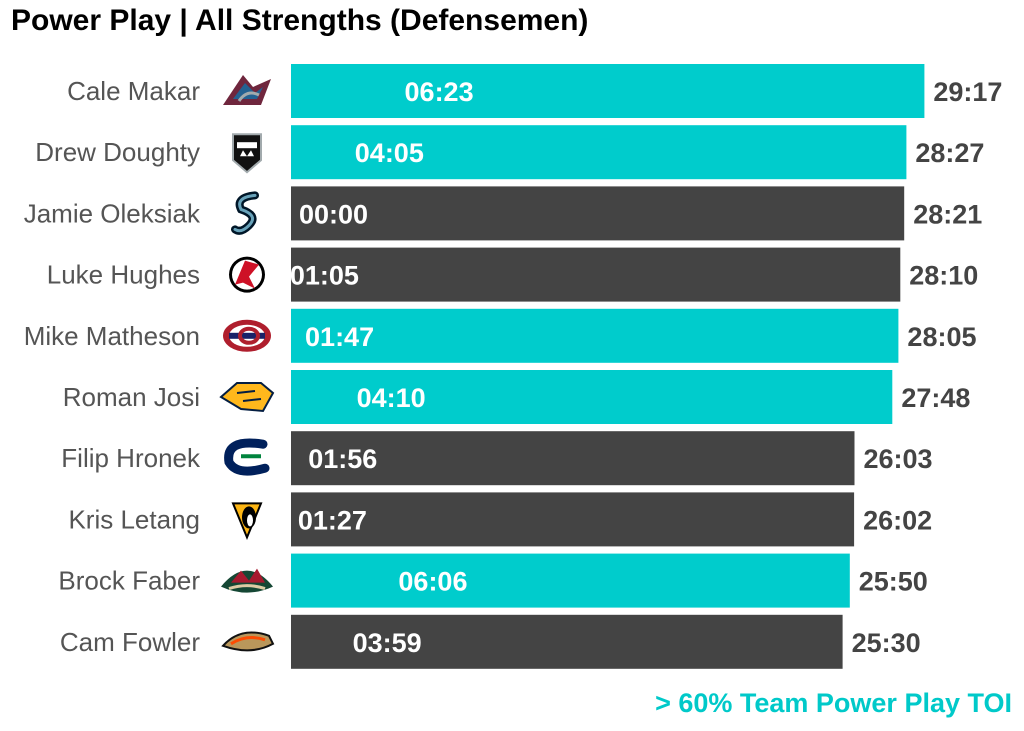  What do you see at coordinates (247, 153) in the screenshot?
I see `kings-logo-icon` at bounding box center [247, 153].